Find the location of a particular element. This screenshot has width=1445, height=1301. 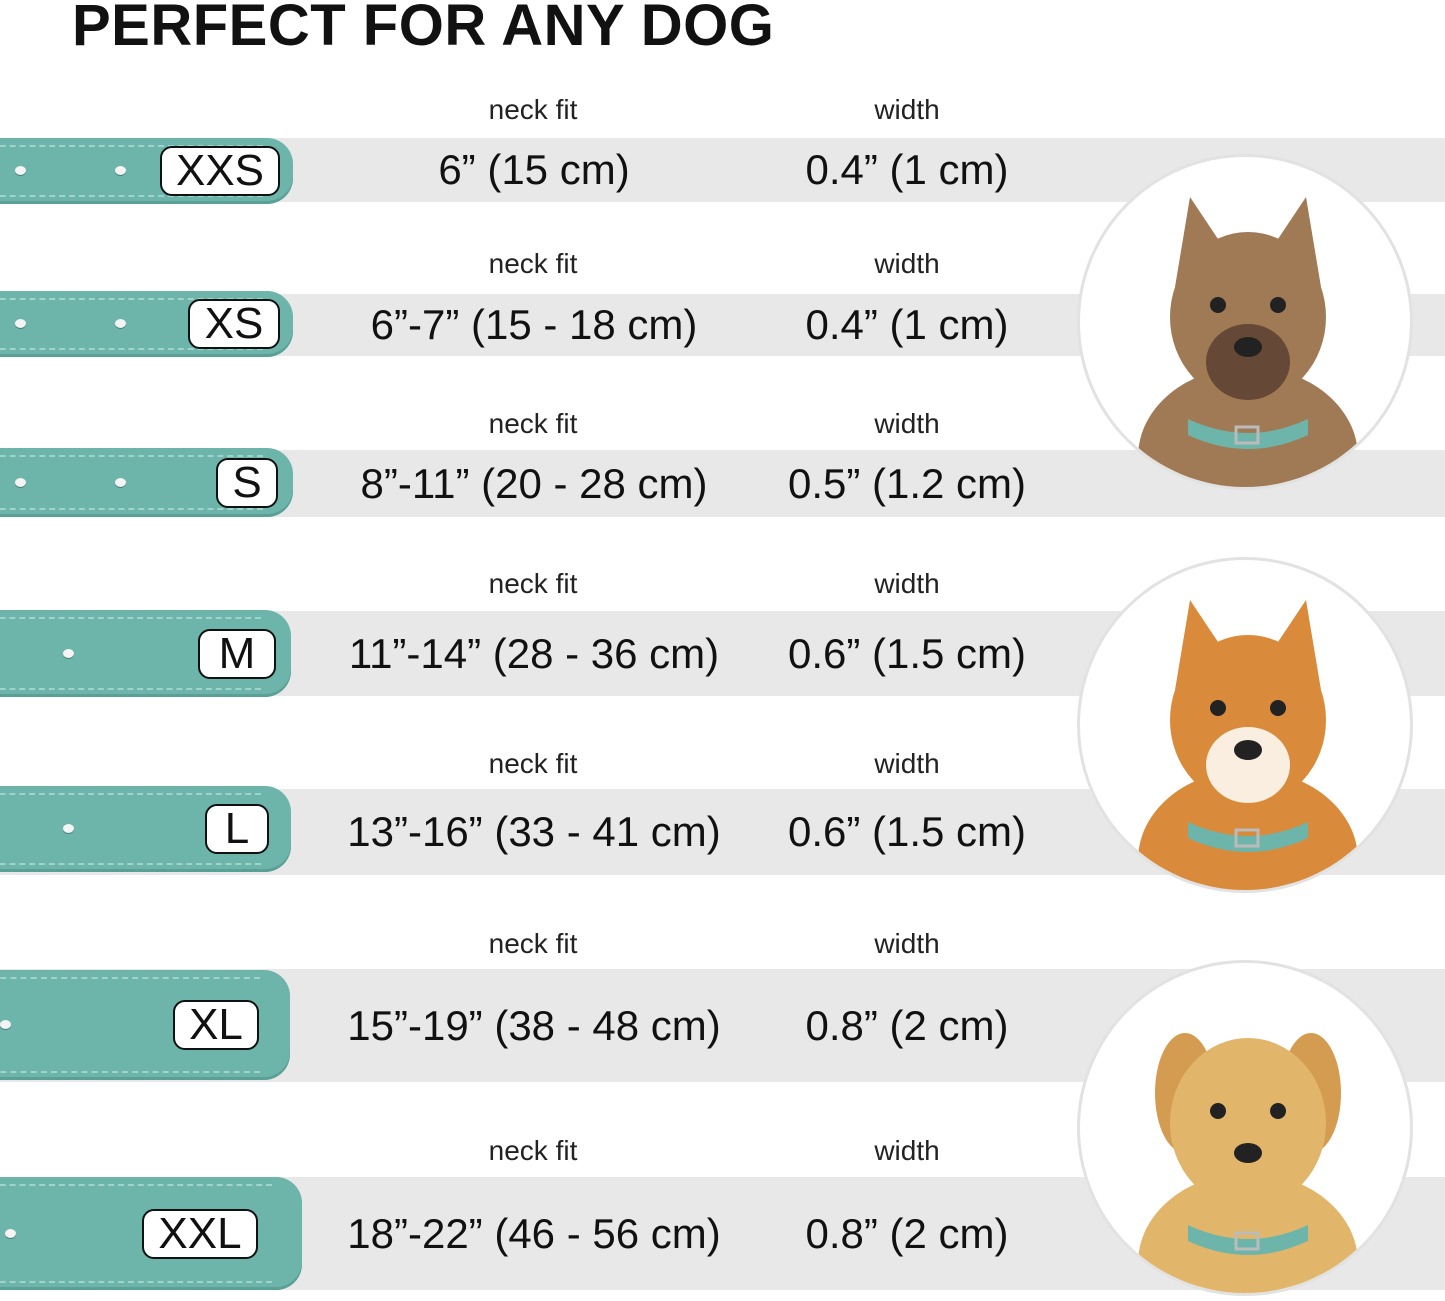

width-value: 0.5” (1.2 cm) is located at coordinates (907, 483).